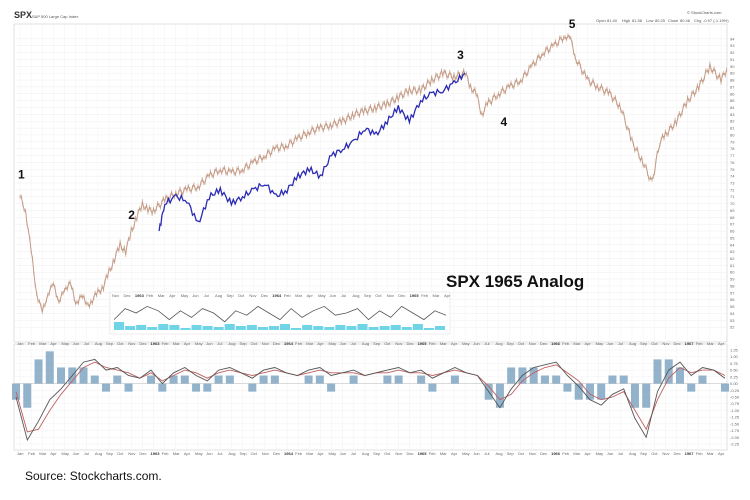 Image resolution: width=750 pixels, height=500 pixels. I want to click on price-tick-label: 60, so click(732, 272).